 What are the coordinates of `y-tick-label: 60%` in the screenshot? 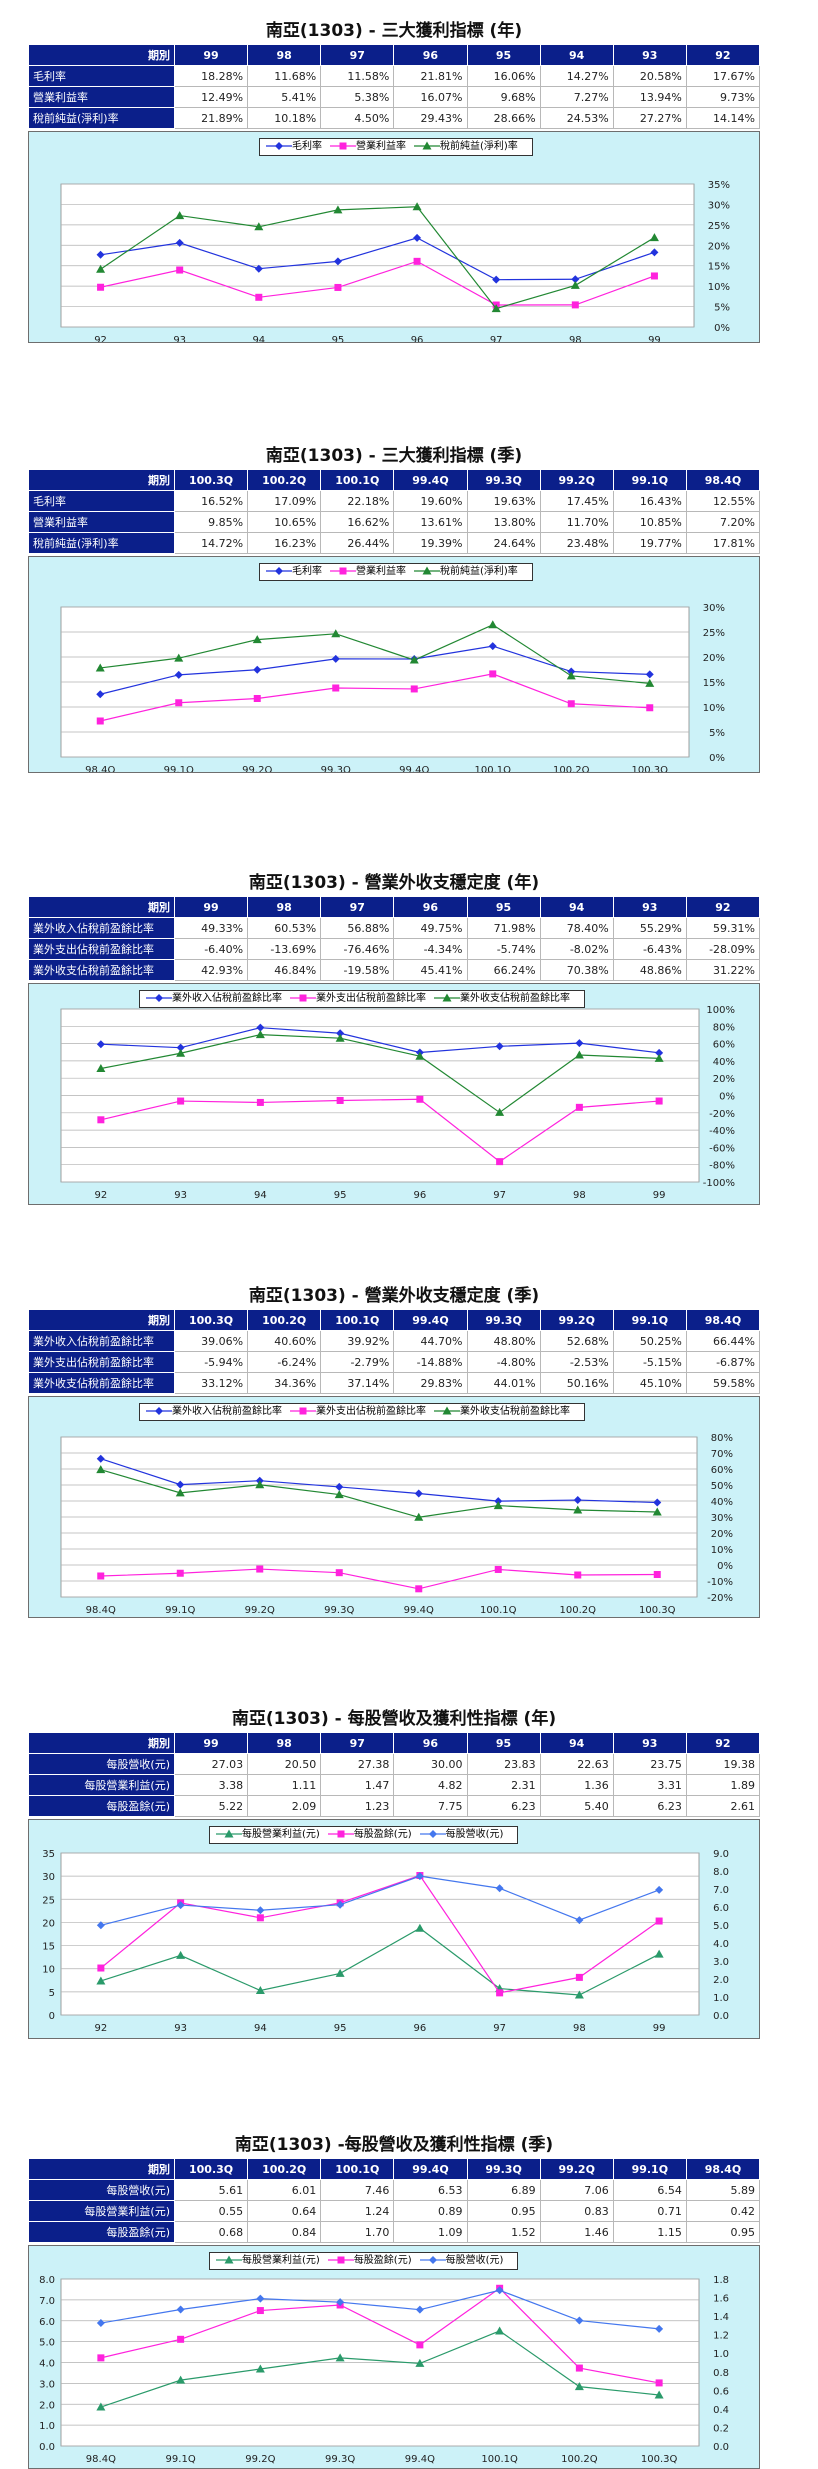 It's located at (722, 1470).